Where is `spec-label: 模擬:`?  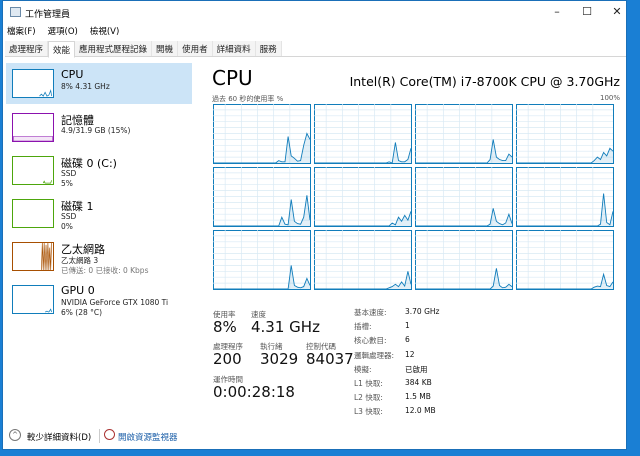 spec-label: 模擬: is located at coordinates (363, 369).